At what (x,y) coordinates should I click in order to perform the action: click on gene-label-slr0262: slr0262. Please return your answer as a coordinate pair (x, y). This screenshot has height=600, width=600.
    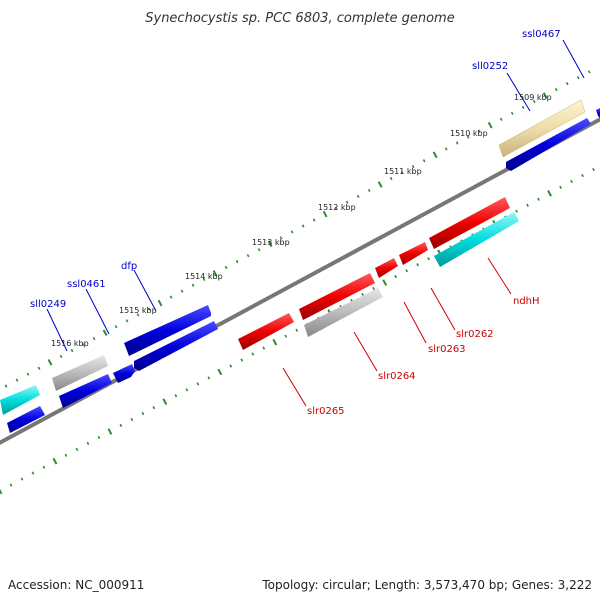
    Looking at the image, I should click on (475, 334).